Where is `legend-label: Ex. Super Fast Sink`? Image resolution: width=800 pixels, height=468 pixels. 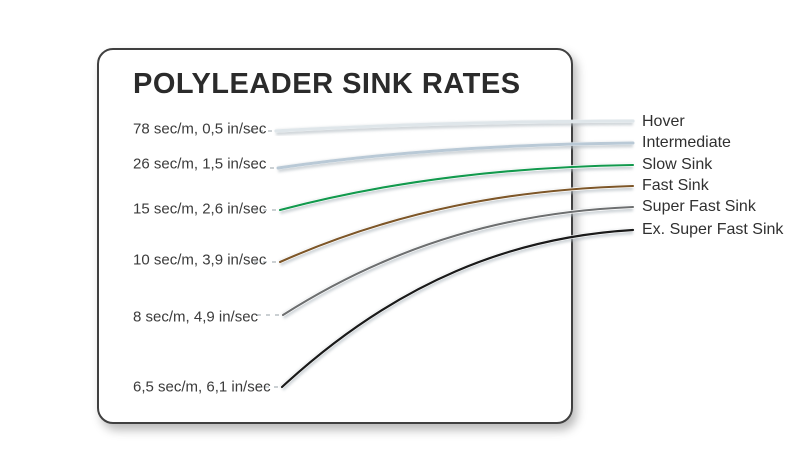
legend-label: Ex. Super Fast Sink is located at coordinates (713, 229).